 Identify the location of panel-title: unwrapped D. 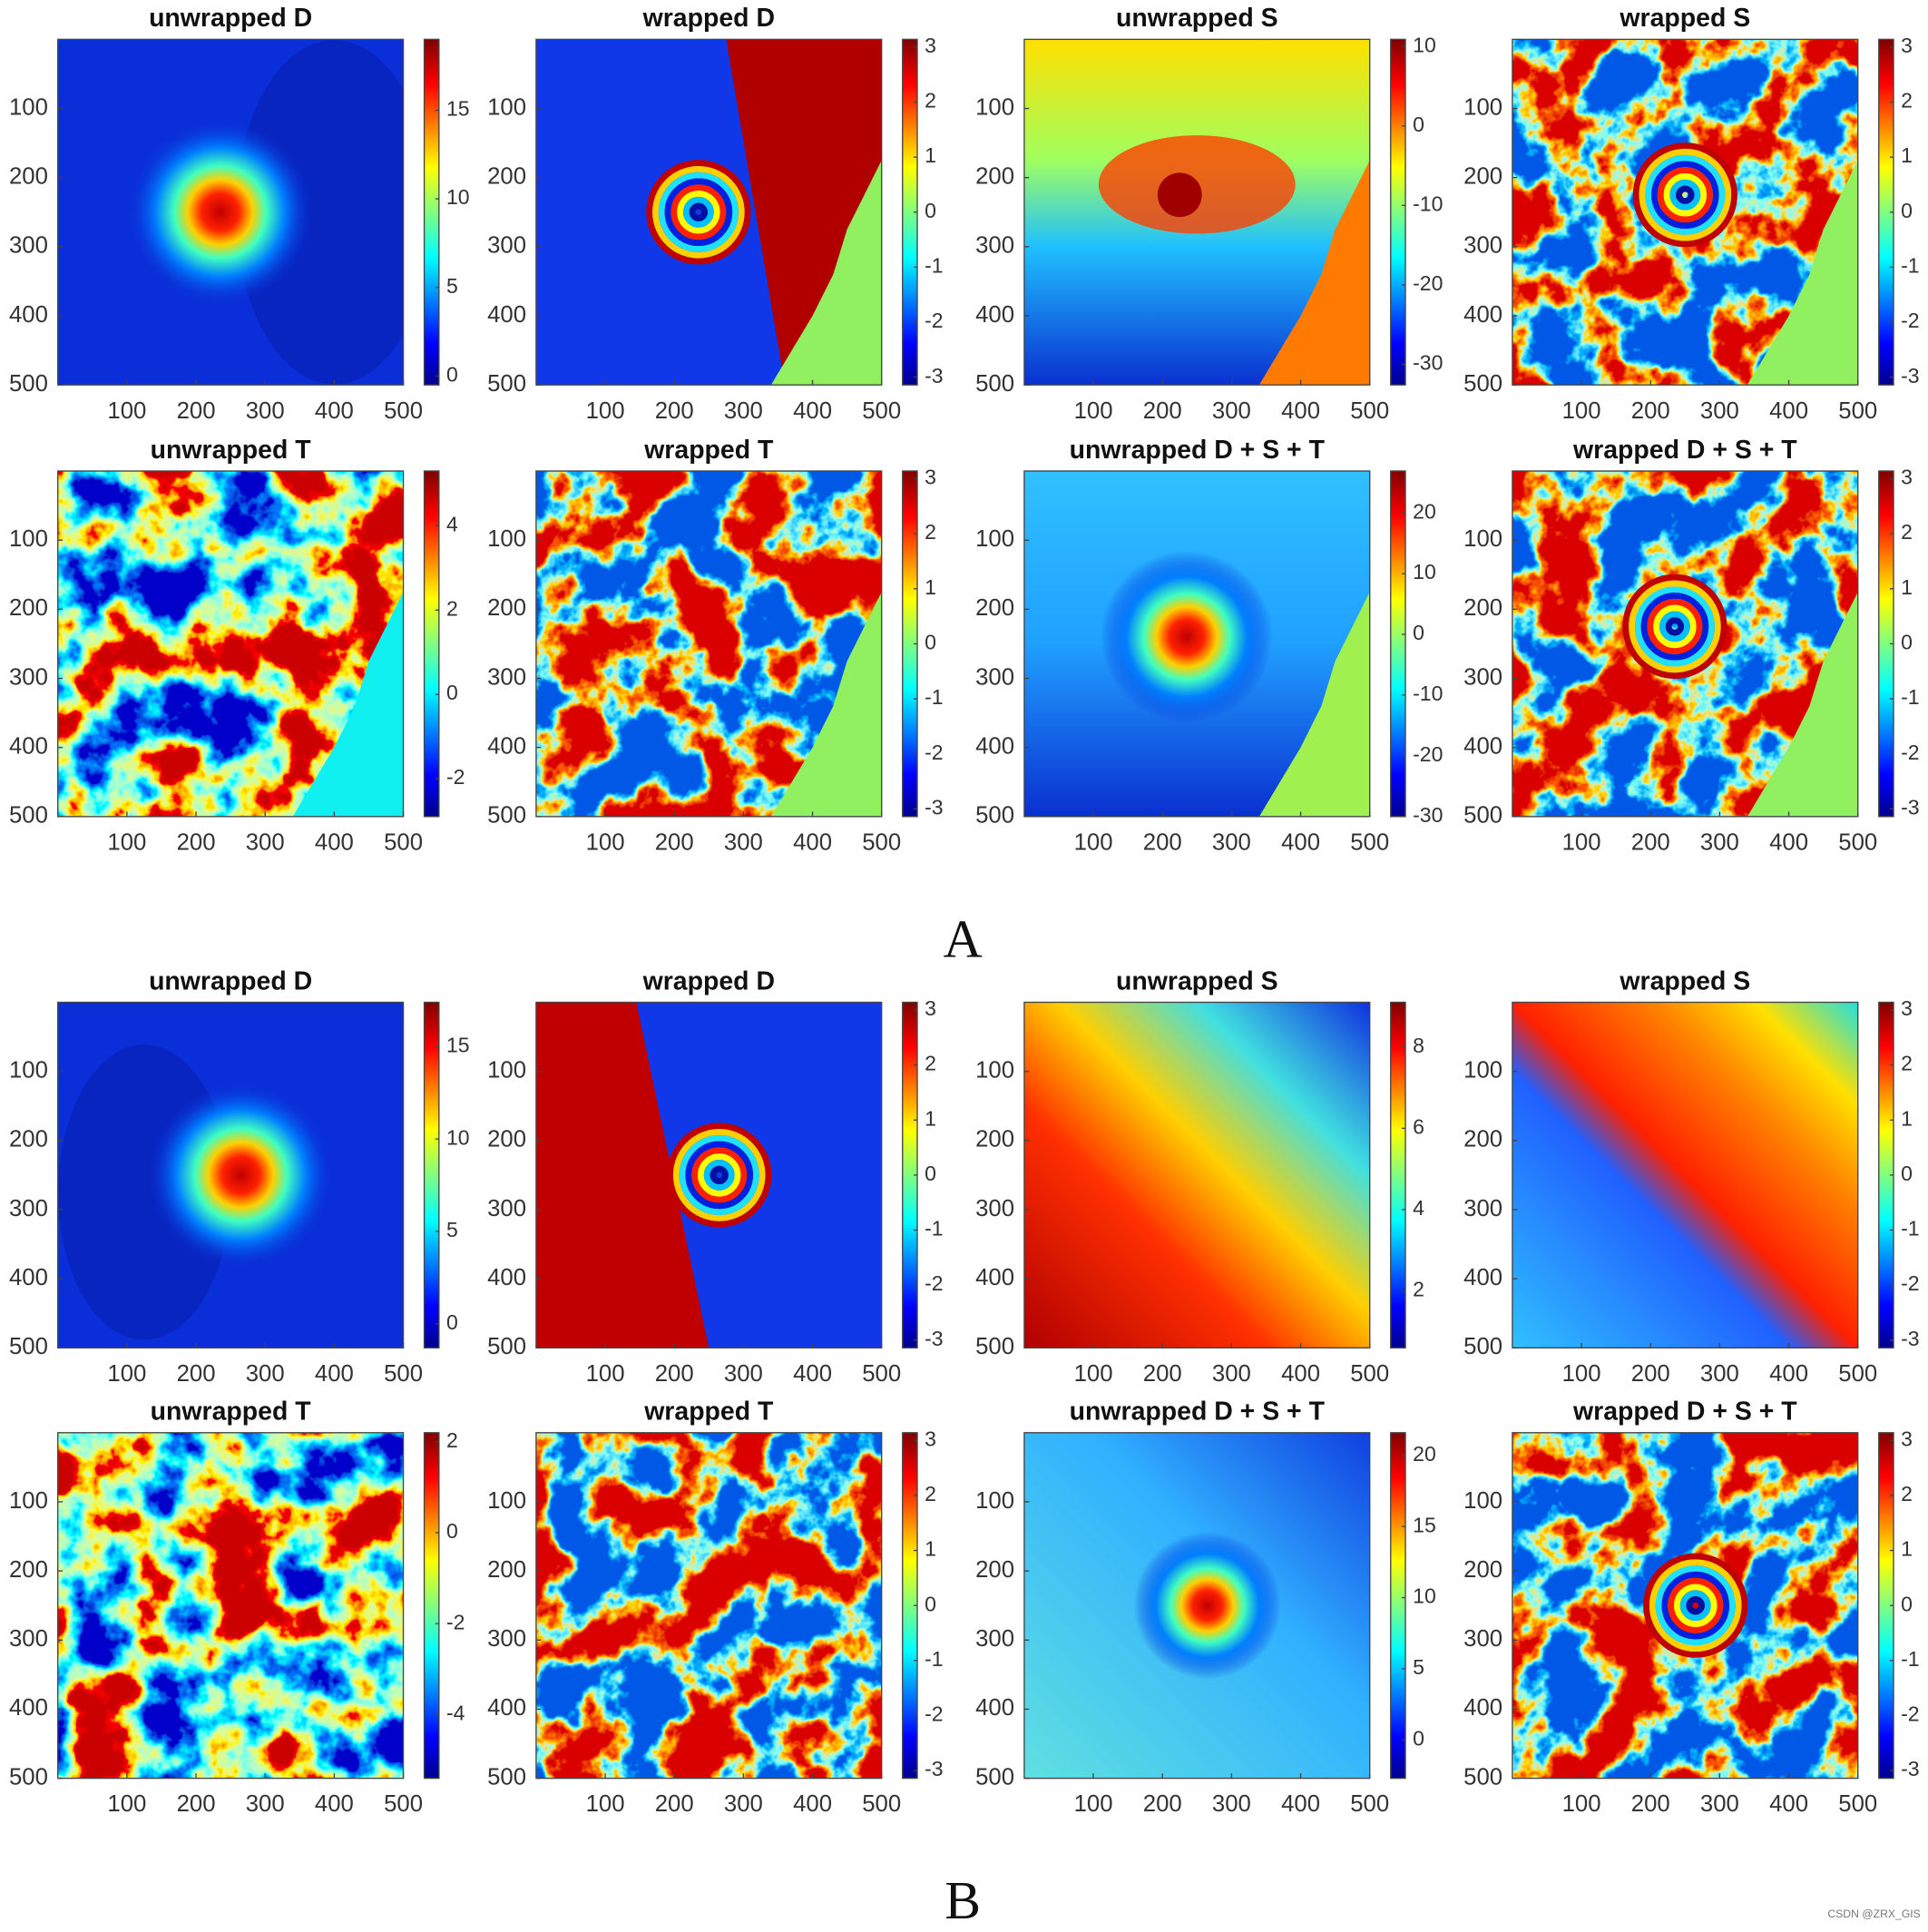
(230, 980).